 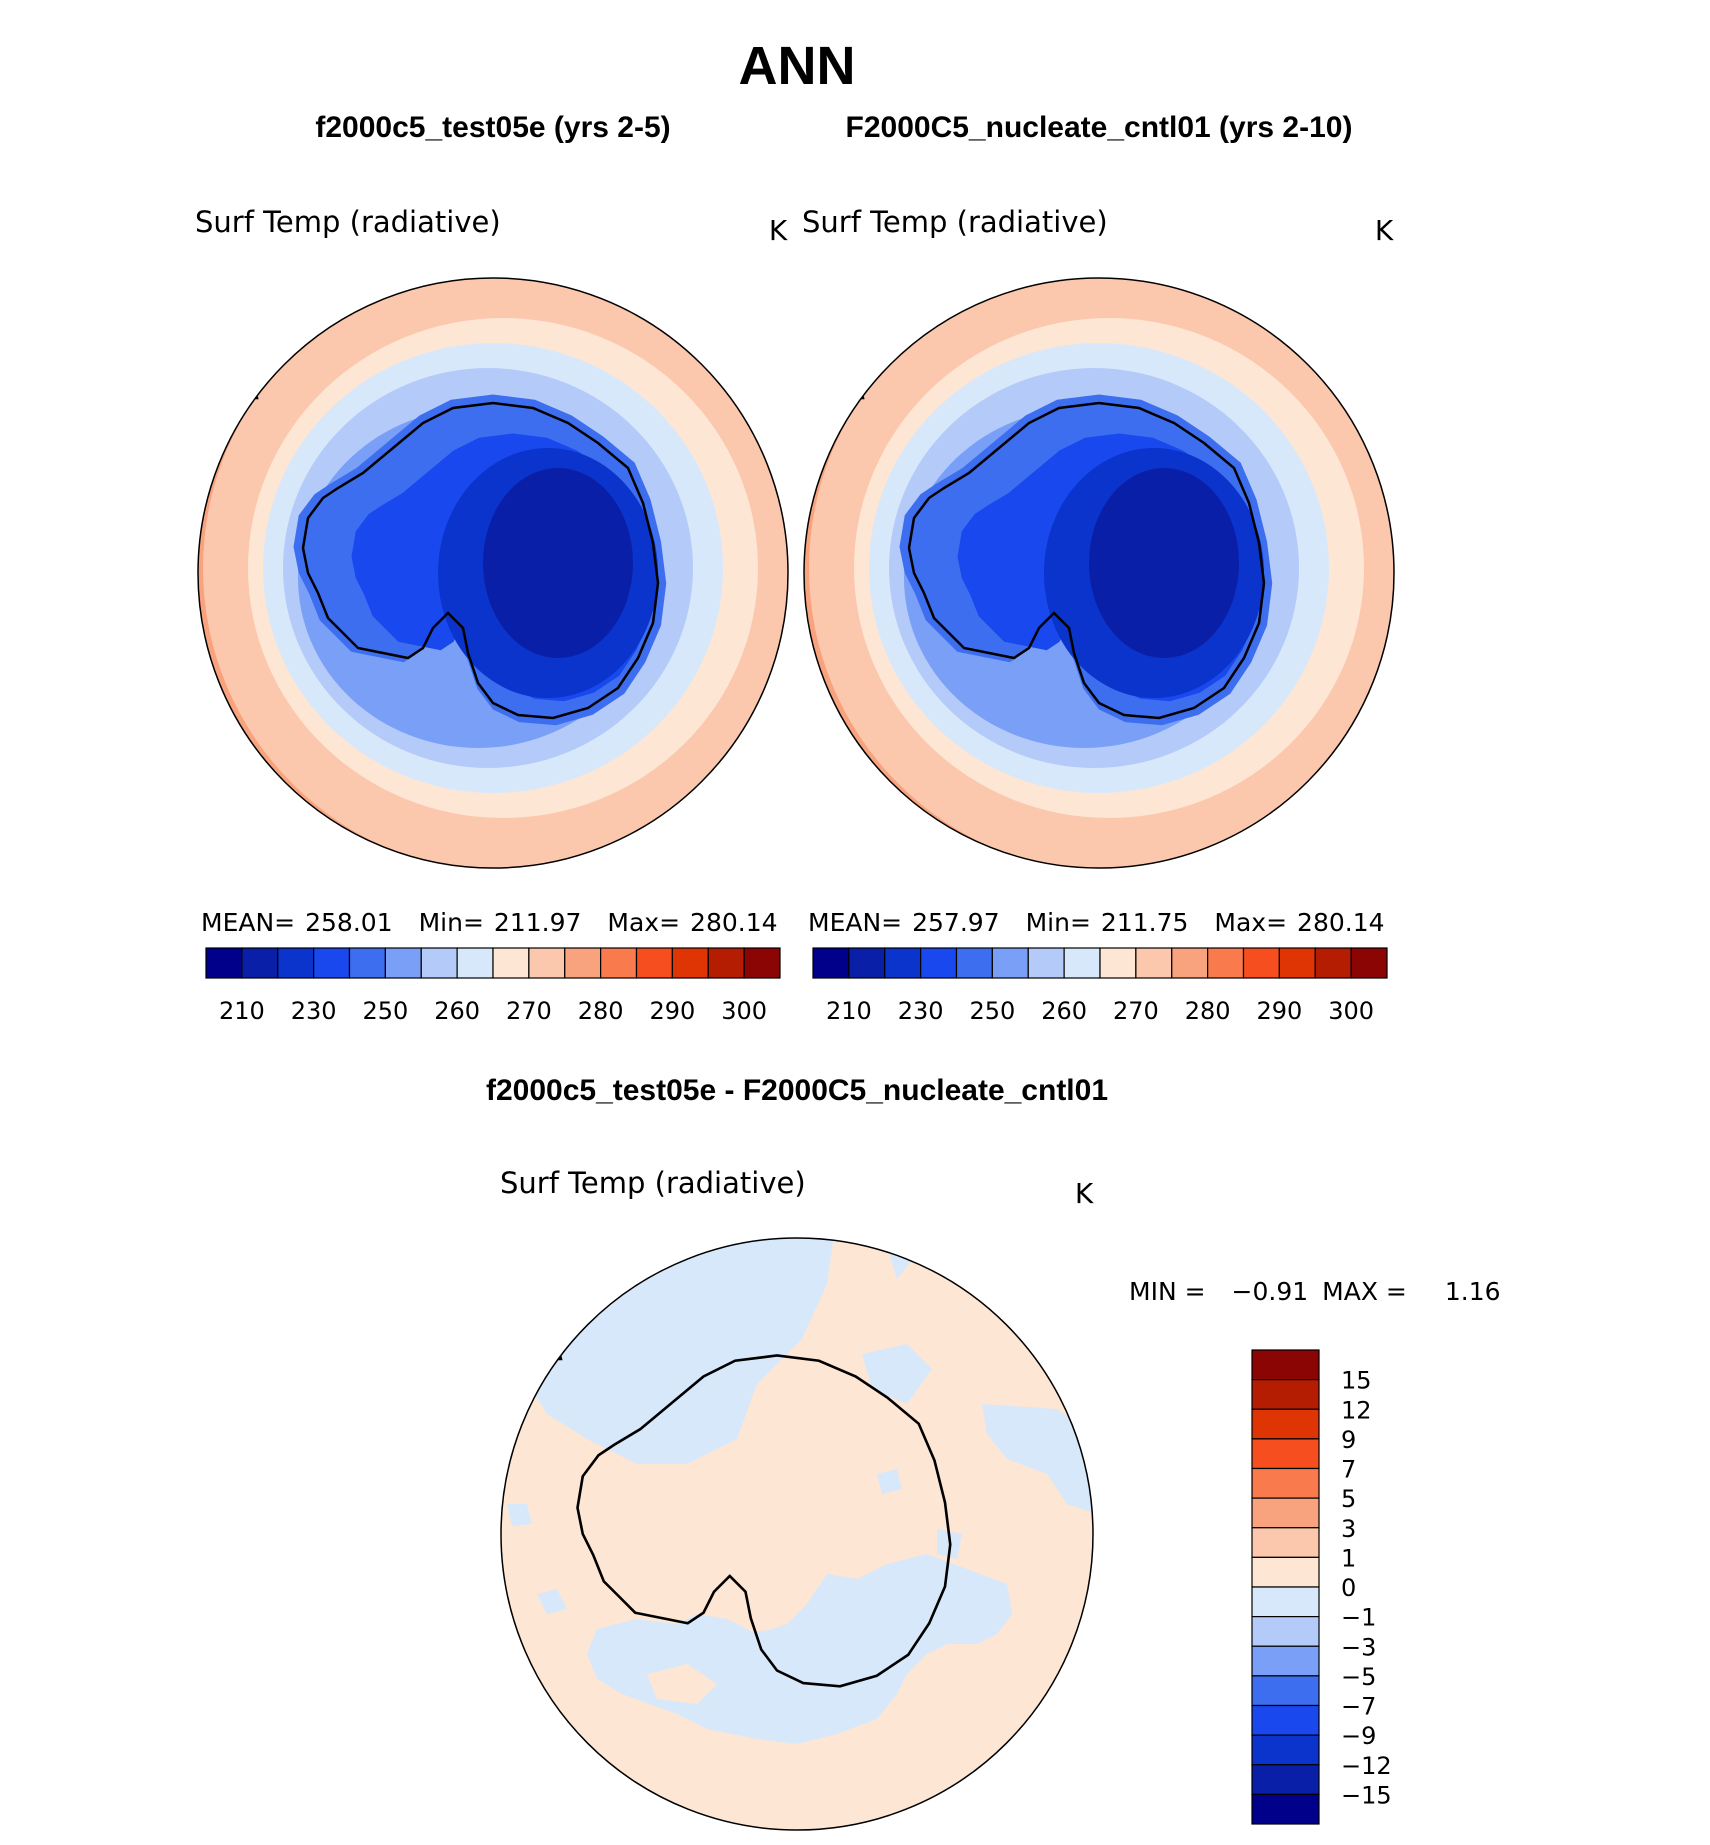 What do you see at coordinates (457, 1011) in the screenshot?
I see `panel-left-colorbar-tick-label: 260` at bounding box center [457, 1011].